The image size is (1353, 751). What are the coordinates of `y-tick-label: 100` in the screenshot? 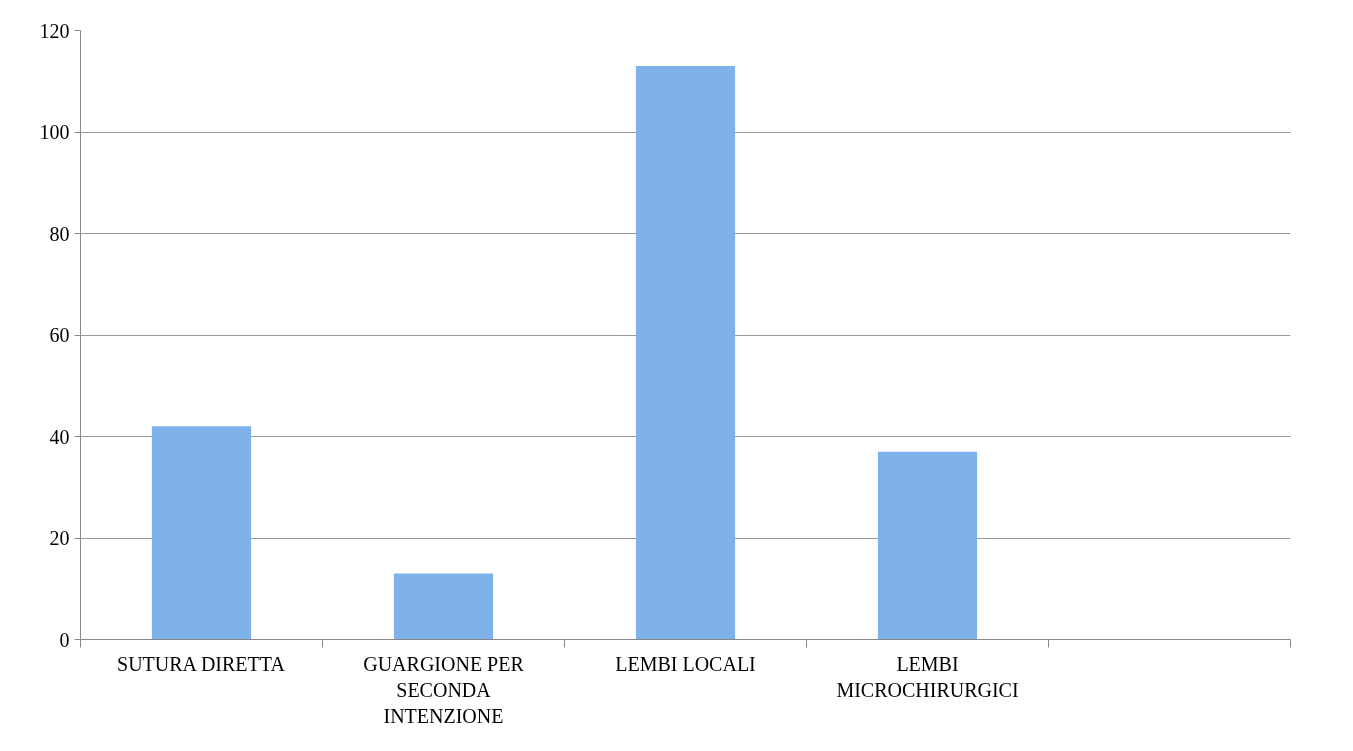 It's located at (54, 132).